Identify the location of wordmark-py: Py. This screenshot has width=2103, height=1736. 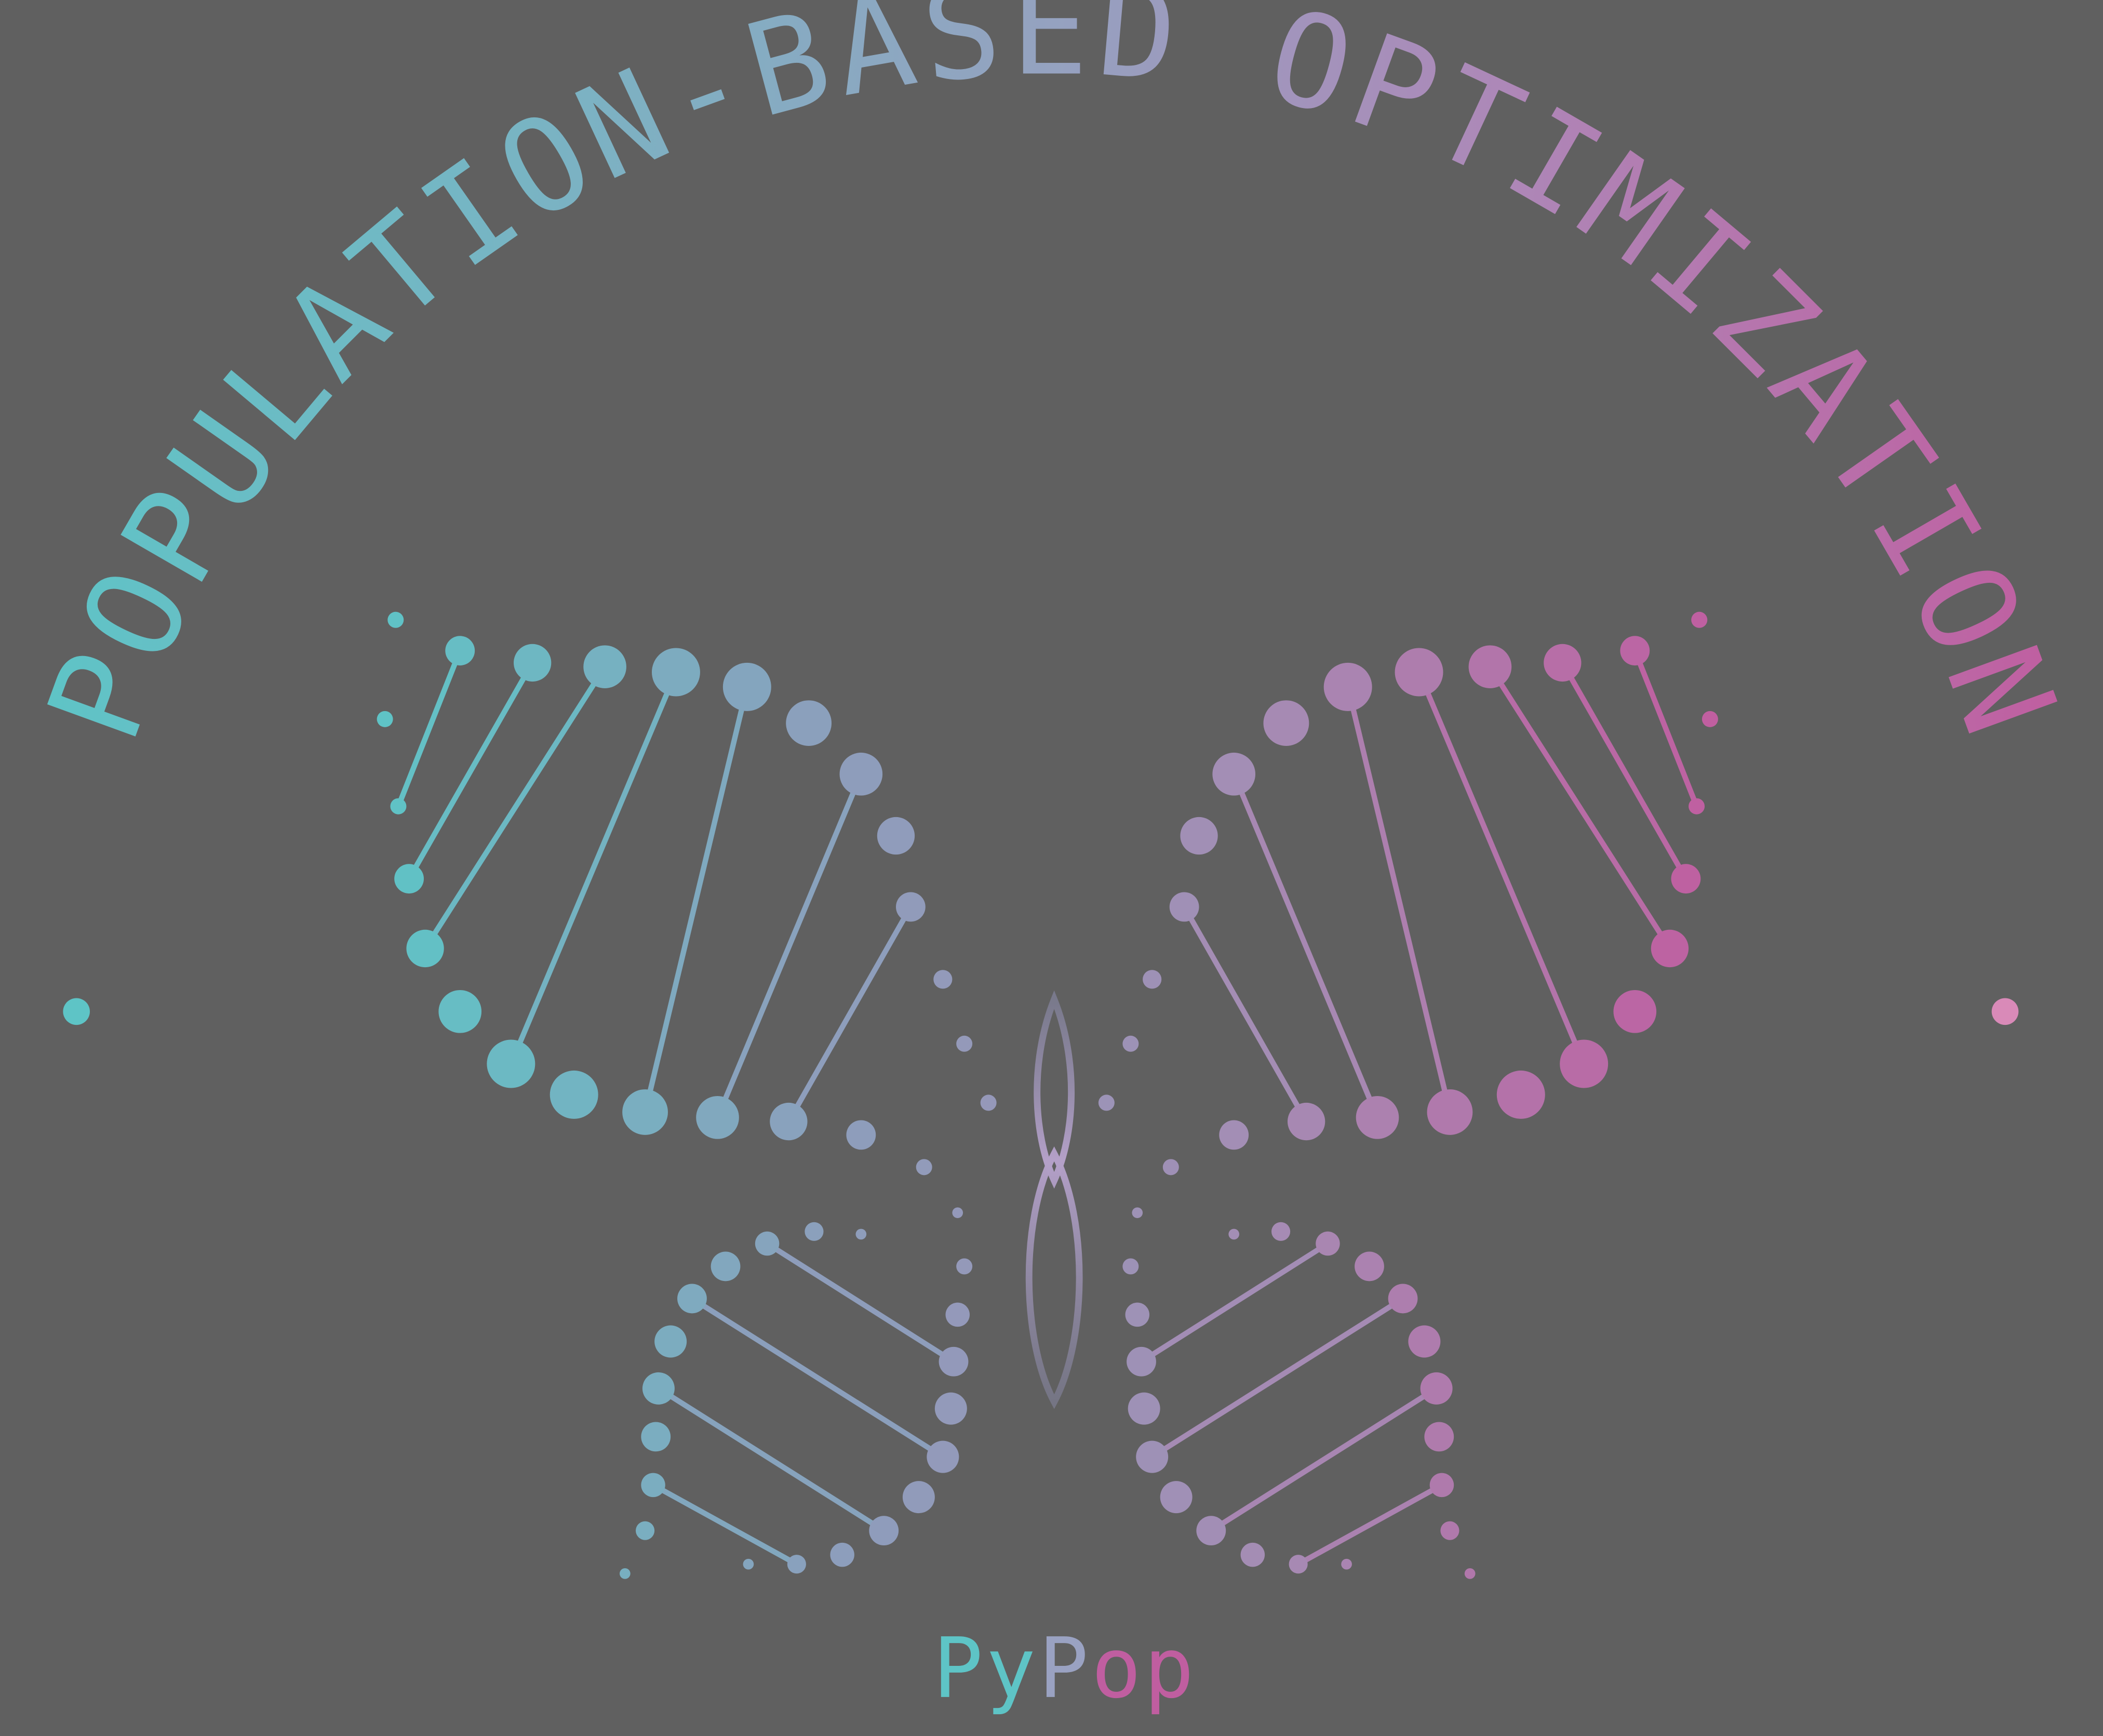
(985, 1668).